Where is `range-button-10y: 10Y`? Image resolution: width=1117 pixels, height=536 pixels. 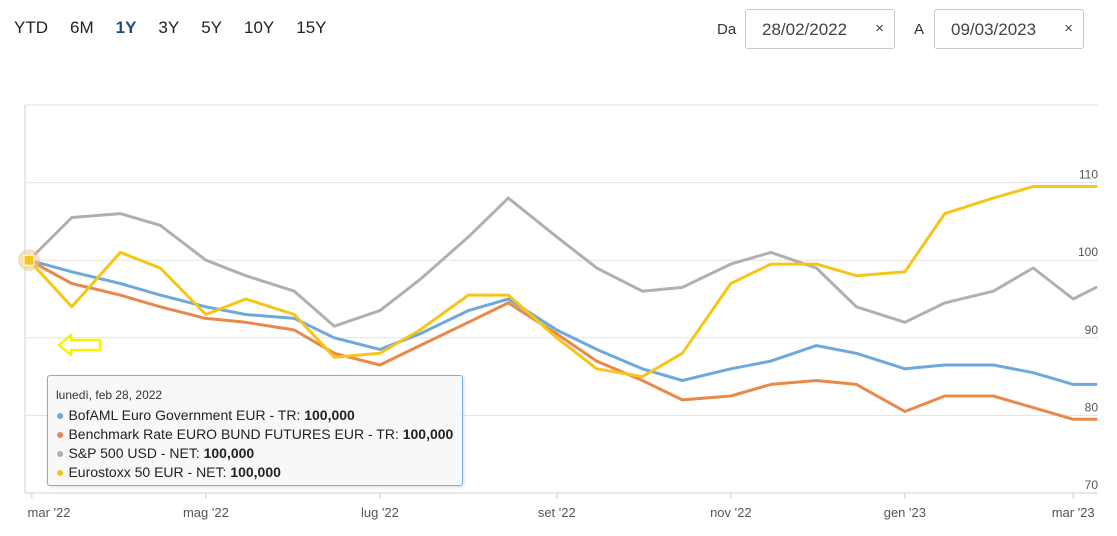
range-button-10y: 10Y is located at coordinates (259, 27).